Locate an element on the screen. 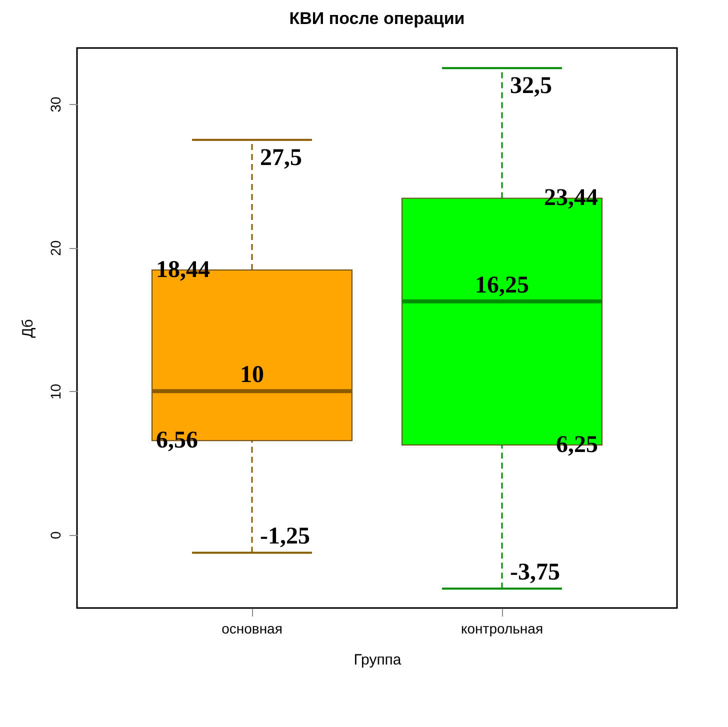  y-tick-label: 0 is located at coordinates (56, 535).